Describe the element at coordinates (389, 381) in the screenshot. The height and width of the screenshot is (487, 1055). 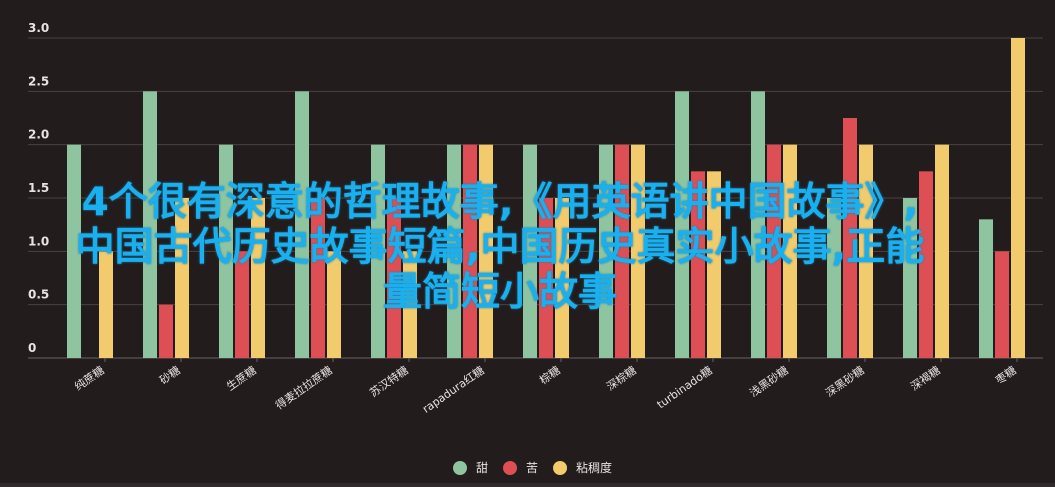
I see `x-tick-label: 苏汉特糖` at that location.